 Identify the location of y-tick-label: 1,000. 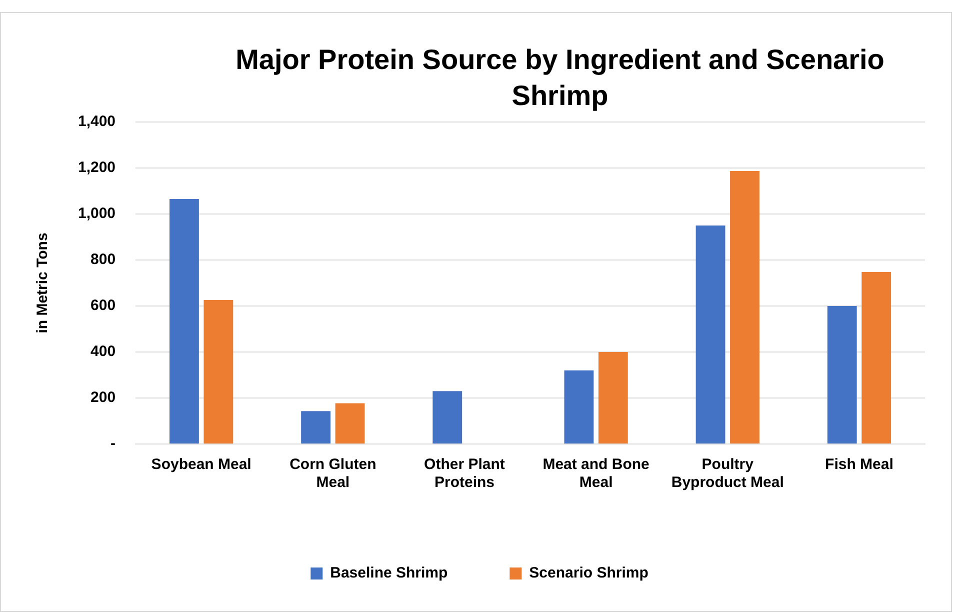
(97, 213).